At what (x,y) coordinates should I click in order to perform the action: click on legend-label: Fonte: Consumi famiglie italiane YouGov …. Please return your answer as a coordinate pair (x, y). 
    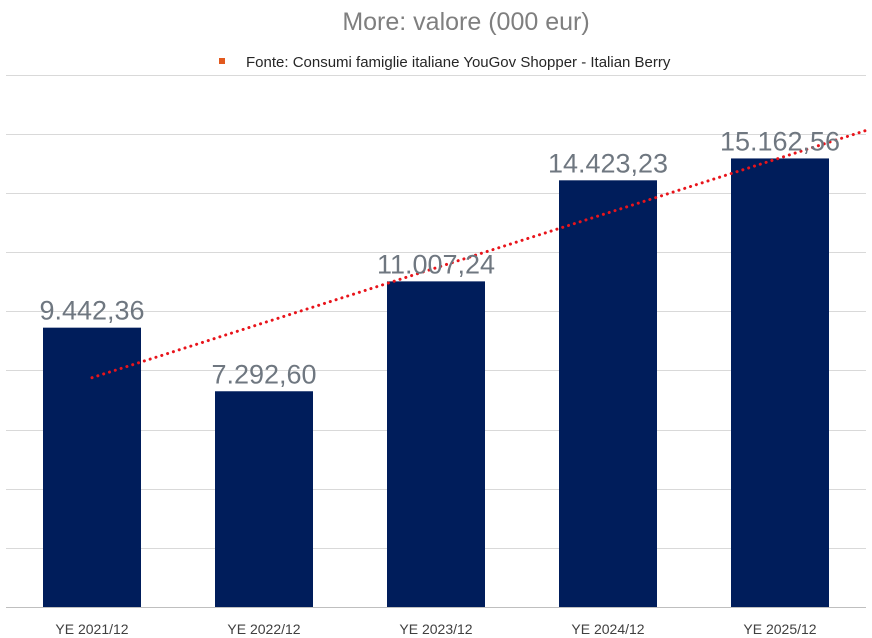
    Looking at the image, I should click on (458, 62).